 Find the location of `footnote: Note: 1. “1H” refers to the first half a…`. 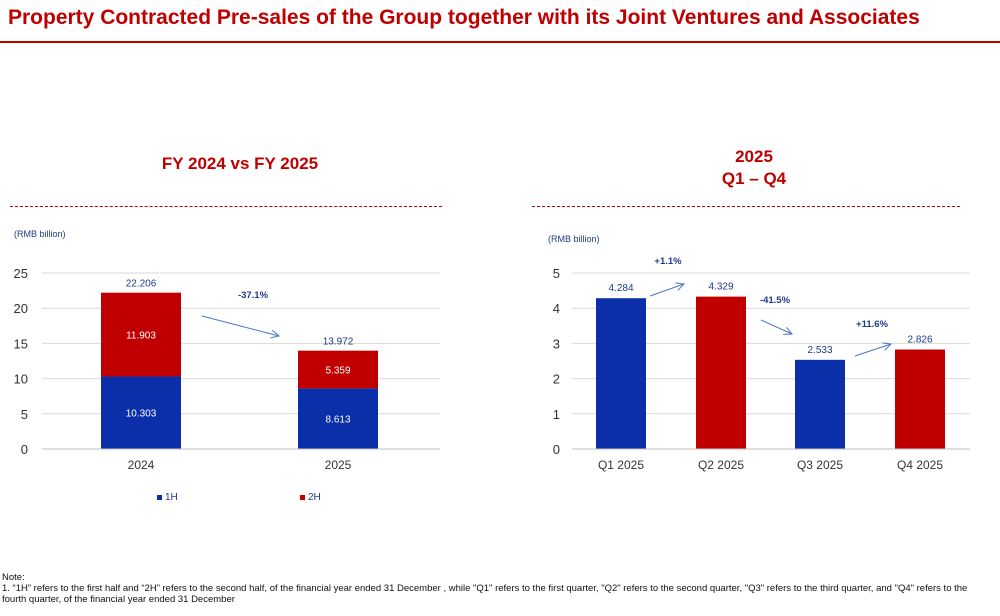

footnote: Note: 1. “1H” refers to the first half a… is located at coordinates (497, 588).